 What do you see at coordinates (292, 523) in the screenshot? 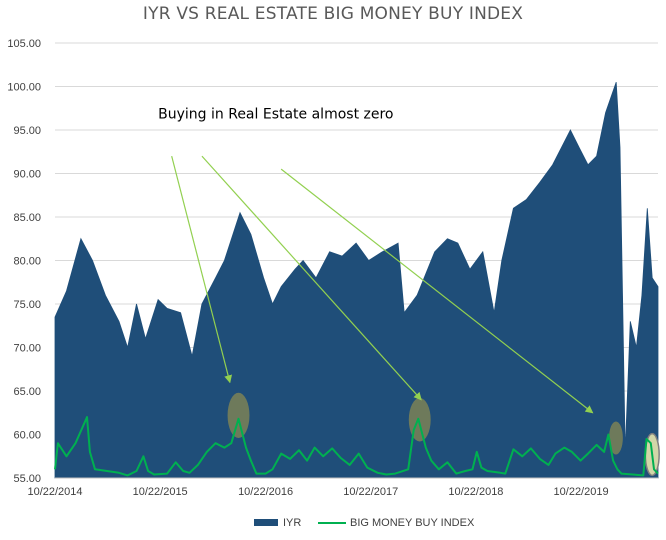
I see `legend-label-iyr: IYR` at bounding box center [292, 523].